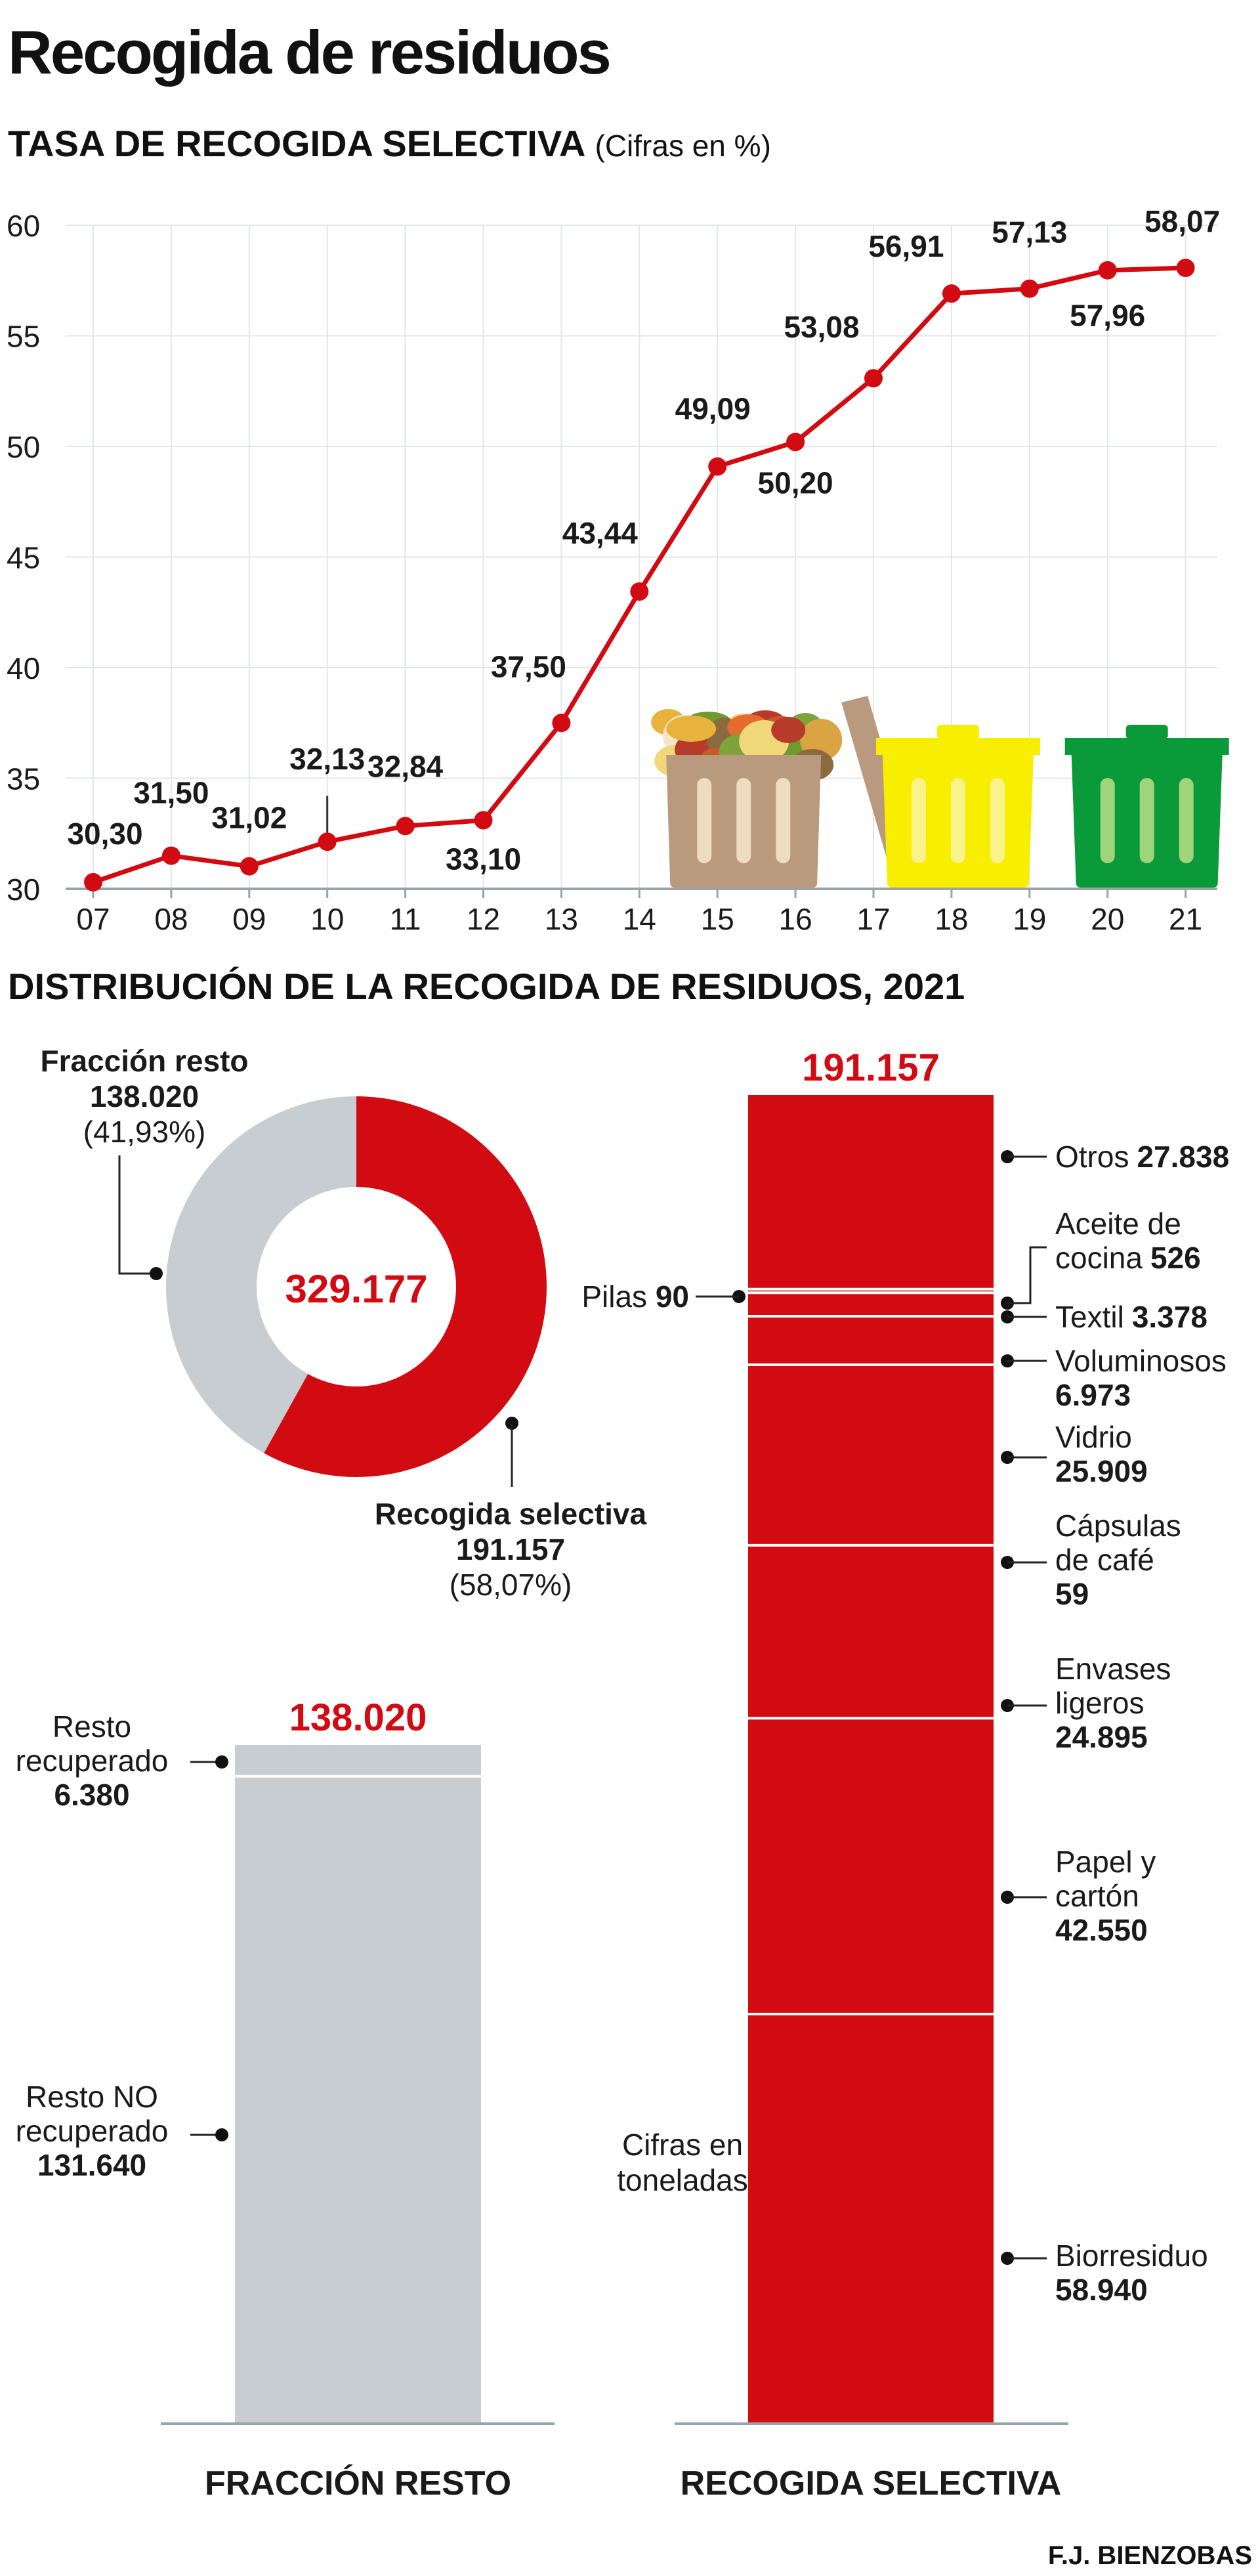  What do you see at coordinates (561, 919) in the screenshot?
I see `x-tick-label: 13` at bounding box center [561, 919].